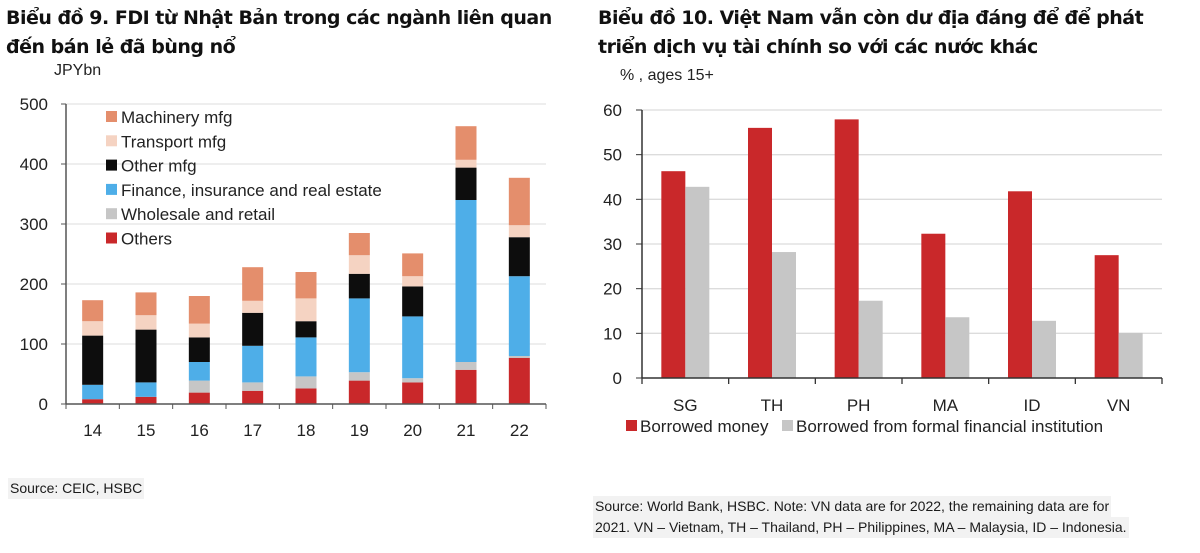  I want to click on y-tick-label: 40, so click(612, 199).